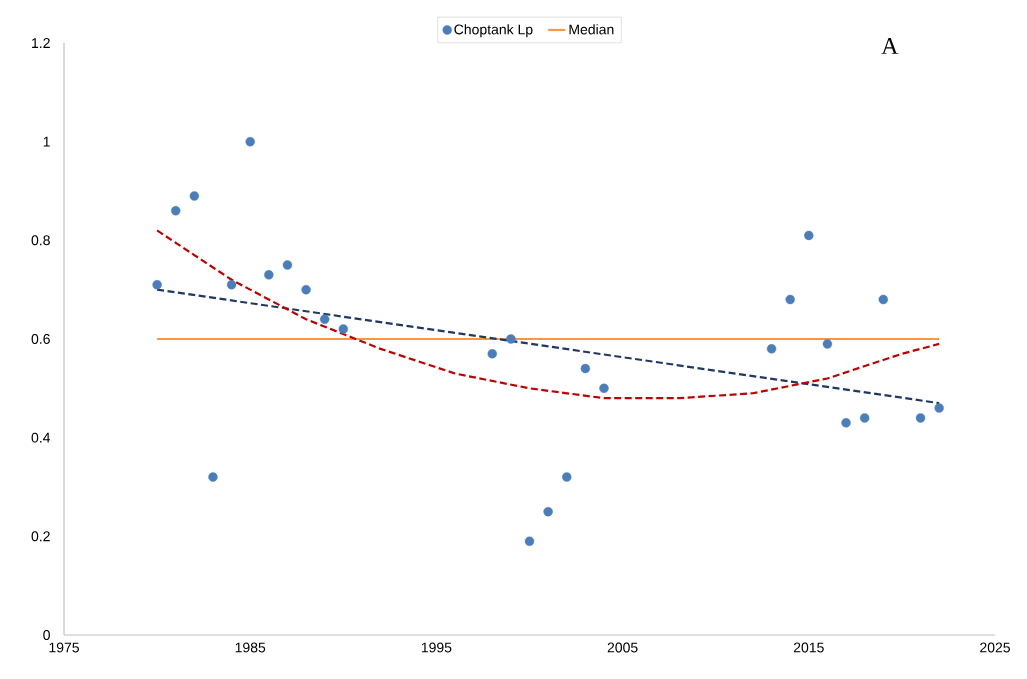 The height and width of the screenshot is (679, 1027). I want to click on x-tick-label: 1985, so click(250, 647).